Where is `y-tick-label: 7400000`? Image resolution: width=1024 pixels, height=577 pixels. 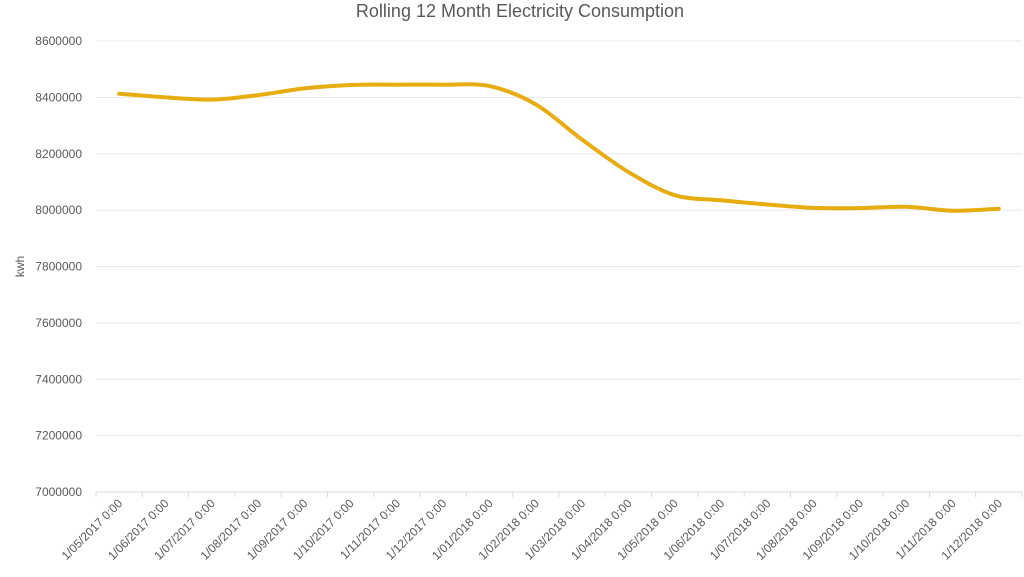
y-tick-label: 7400000 is located at coordinates (58, 379).